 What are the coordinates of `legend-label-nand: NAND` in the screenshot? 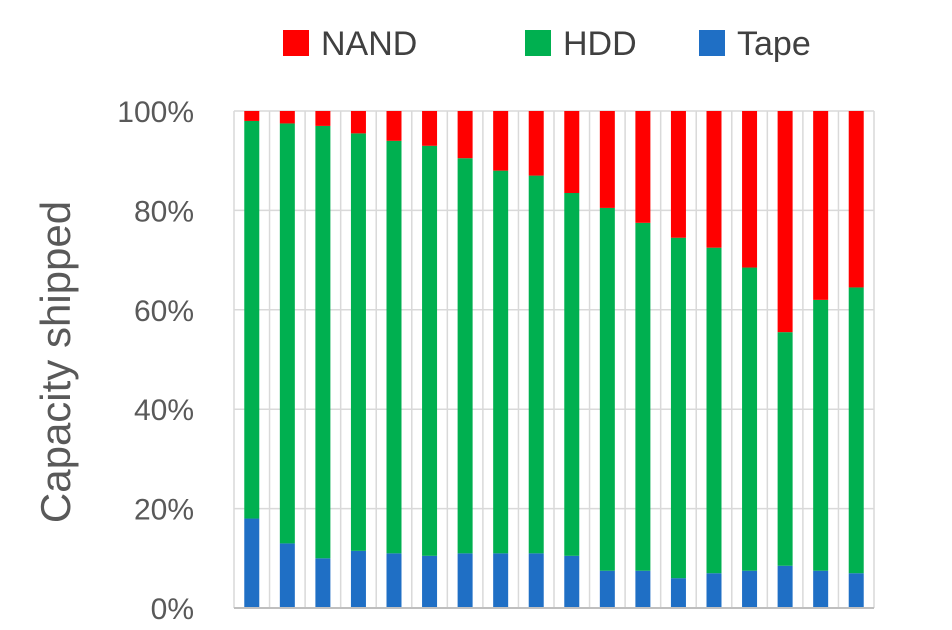 It's located at (369, 44).